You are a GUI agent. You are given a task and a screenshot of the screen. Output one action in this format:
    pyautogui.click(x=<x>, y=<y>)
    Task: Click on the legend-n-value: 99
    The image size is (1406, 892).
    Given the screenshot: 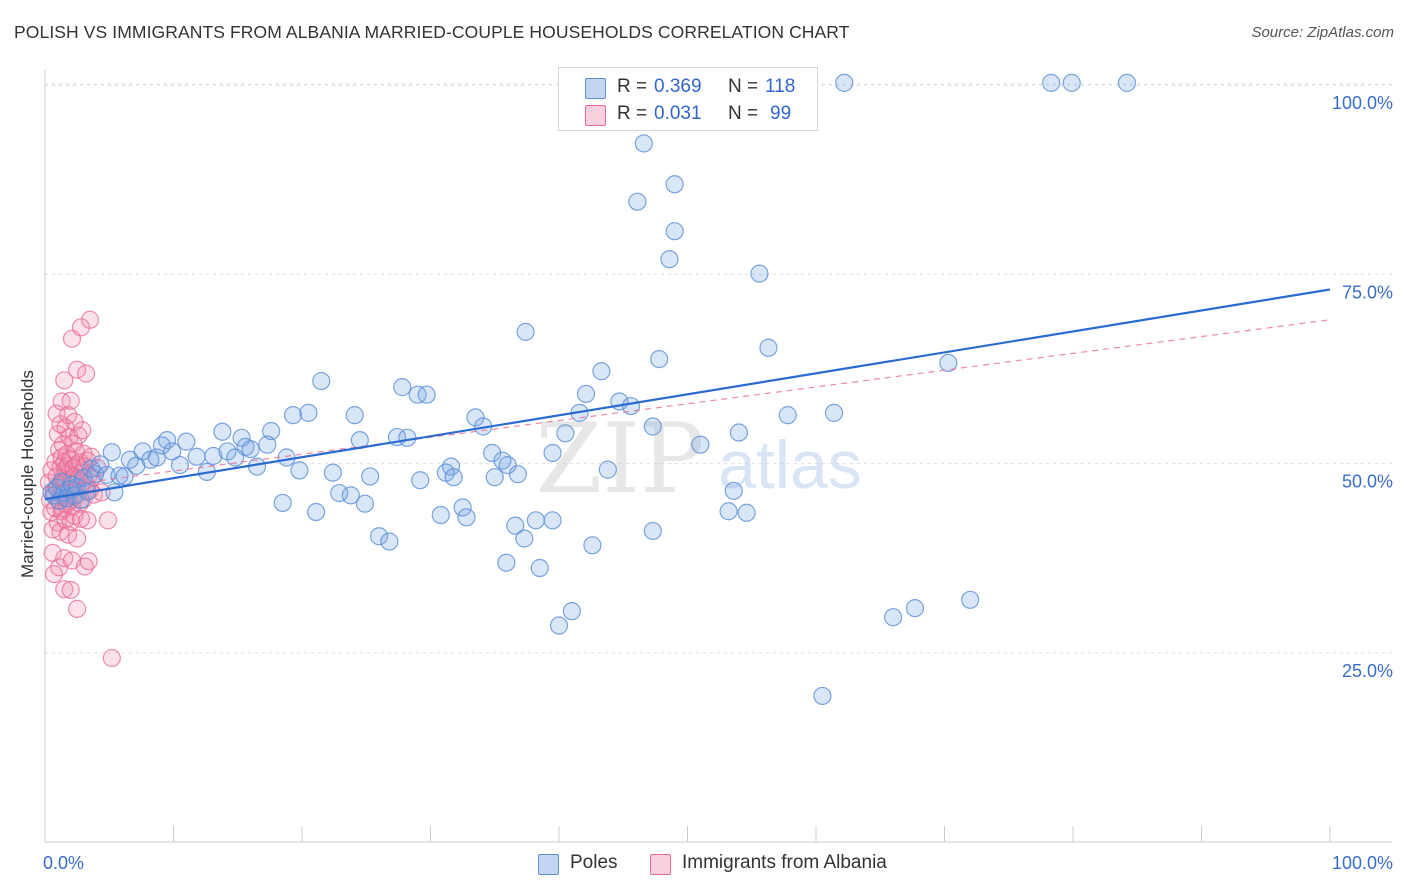 What is the action you would take?
    pyautogui.click(x=781, y=113)
    